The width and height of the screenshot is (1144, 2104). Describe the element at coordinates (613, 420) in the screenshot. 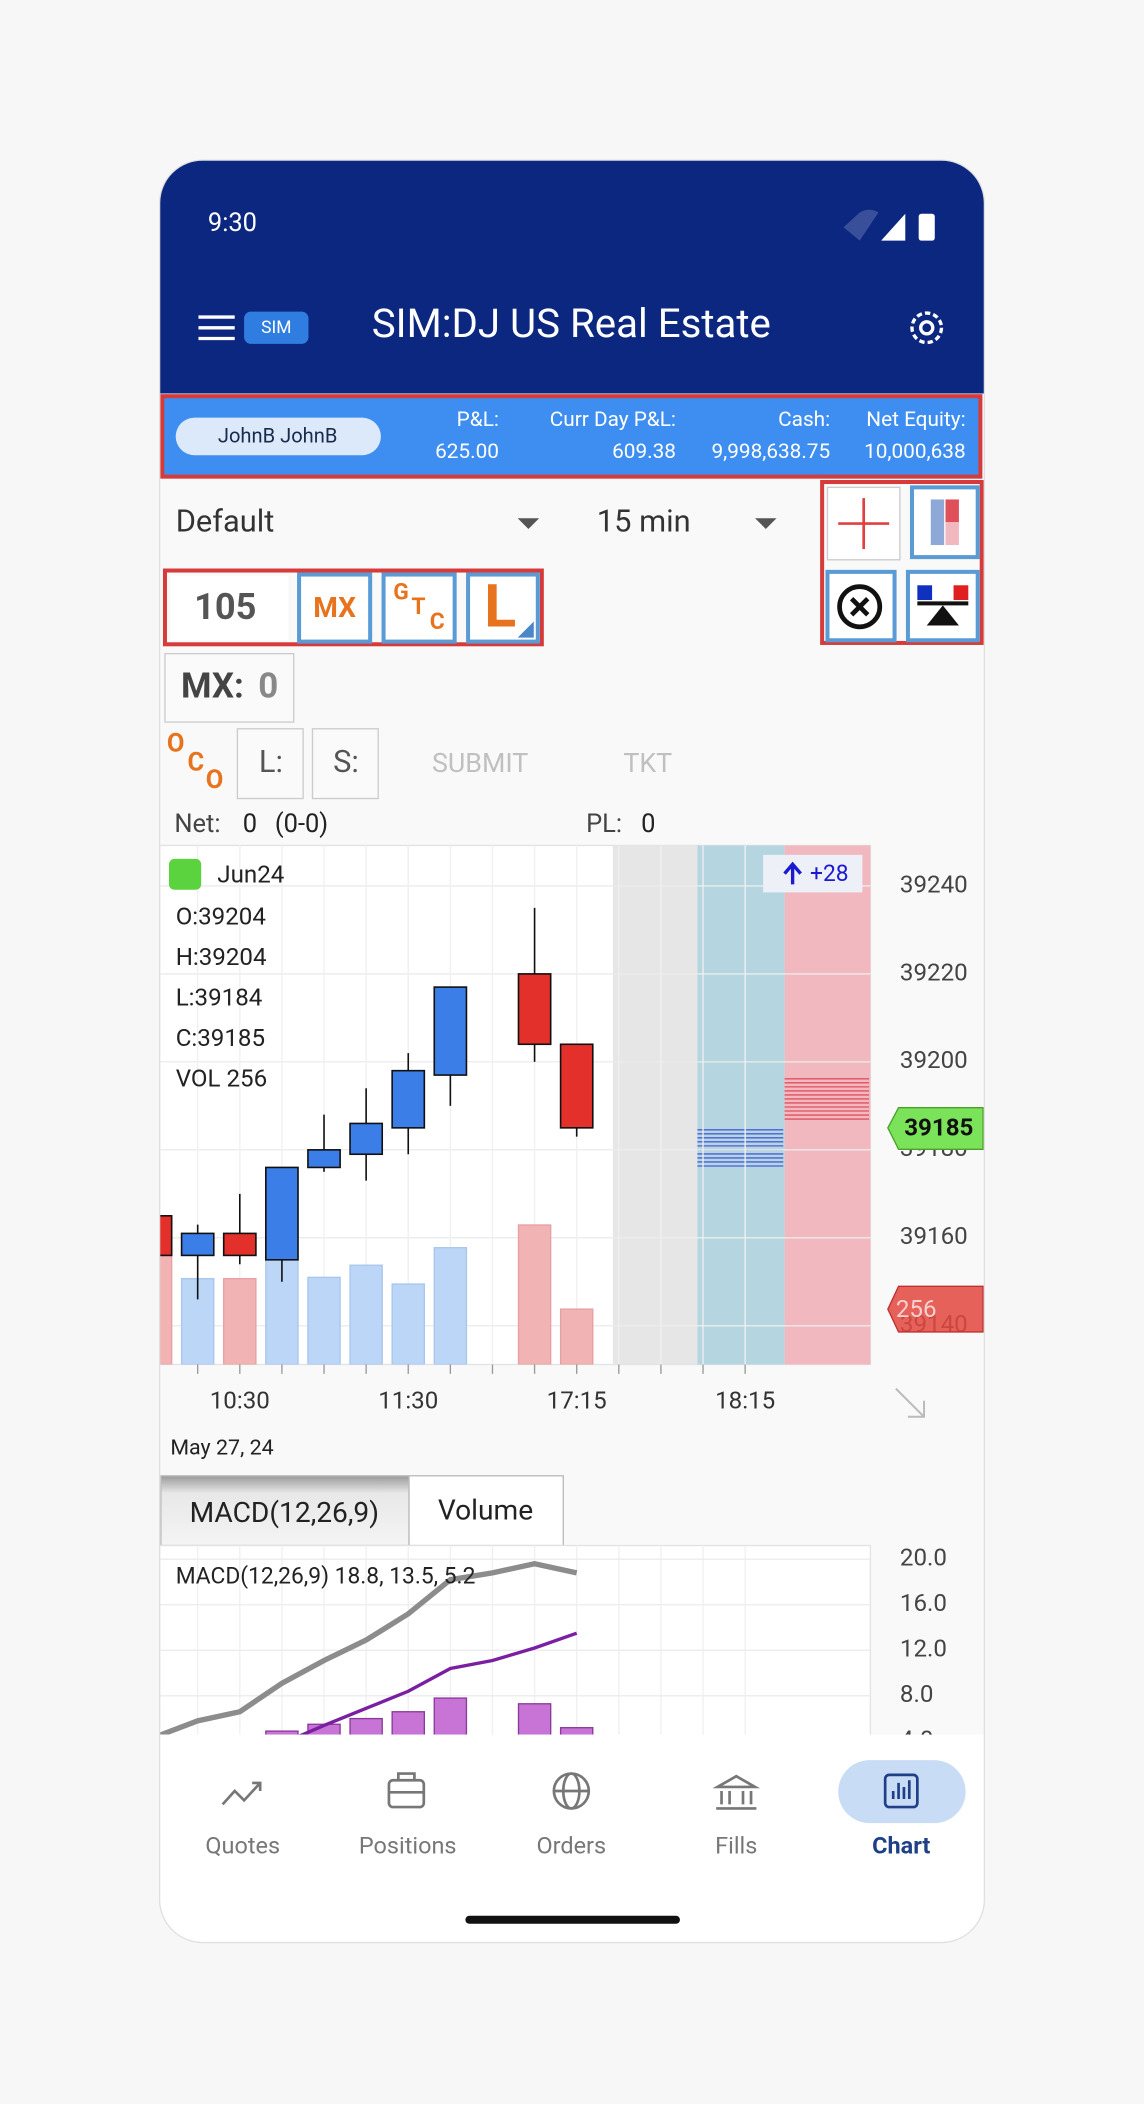

I see `account-field-label: Curr Day P&L:` at that location.